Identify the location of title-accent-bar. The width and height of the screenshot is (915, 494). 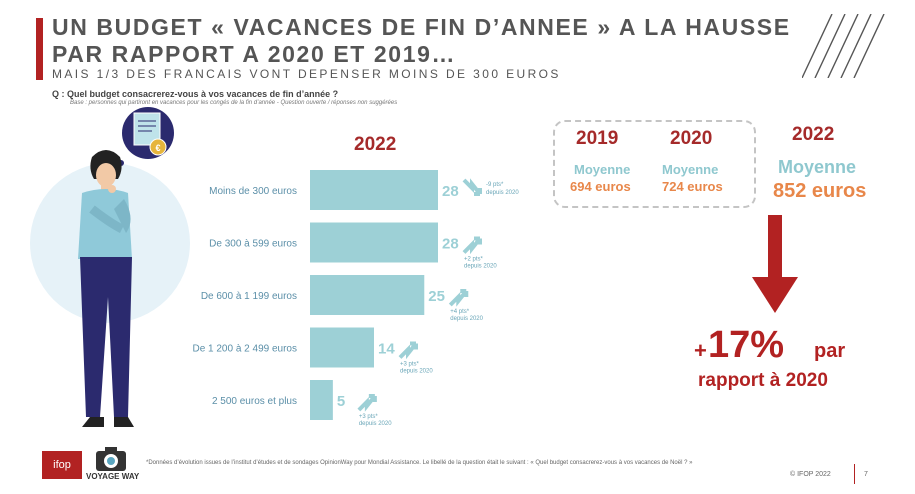
(39, 49).